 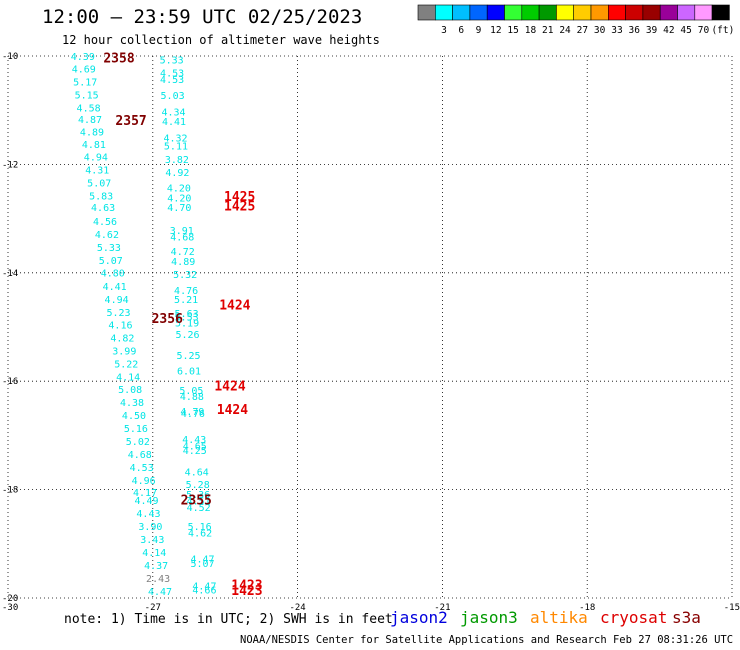 I want to click on wave-height-label: 4.17, so click(x=145, y=493).